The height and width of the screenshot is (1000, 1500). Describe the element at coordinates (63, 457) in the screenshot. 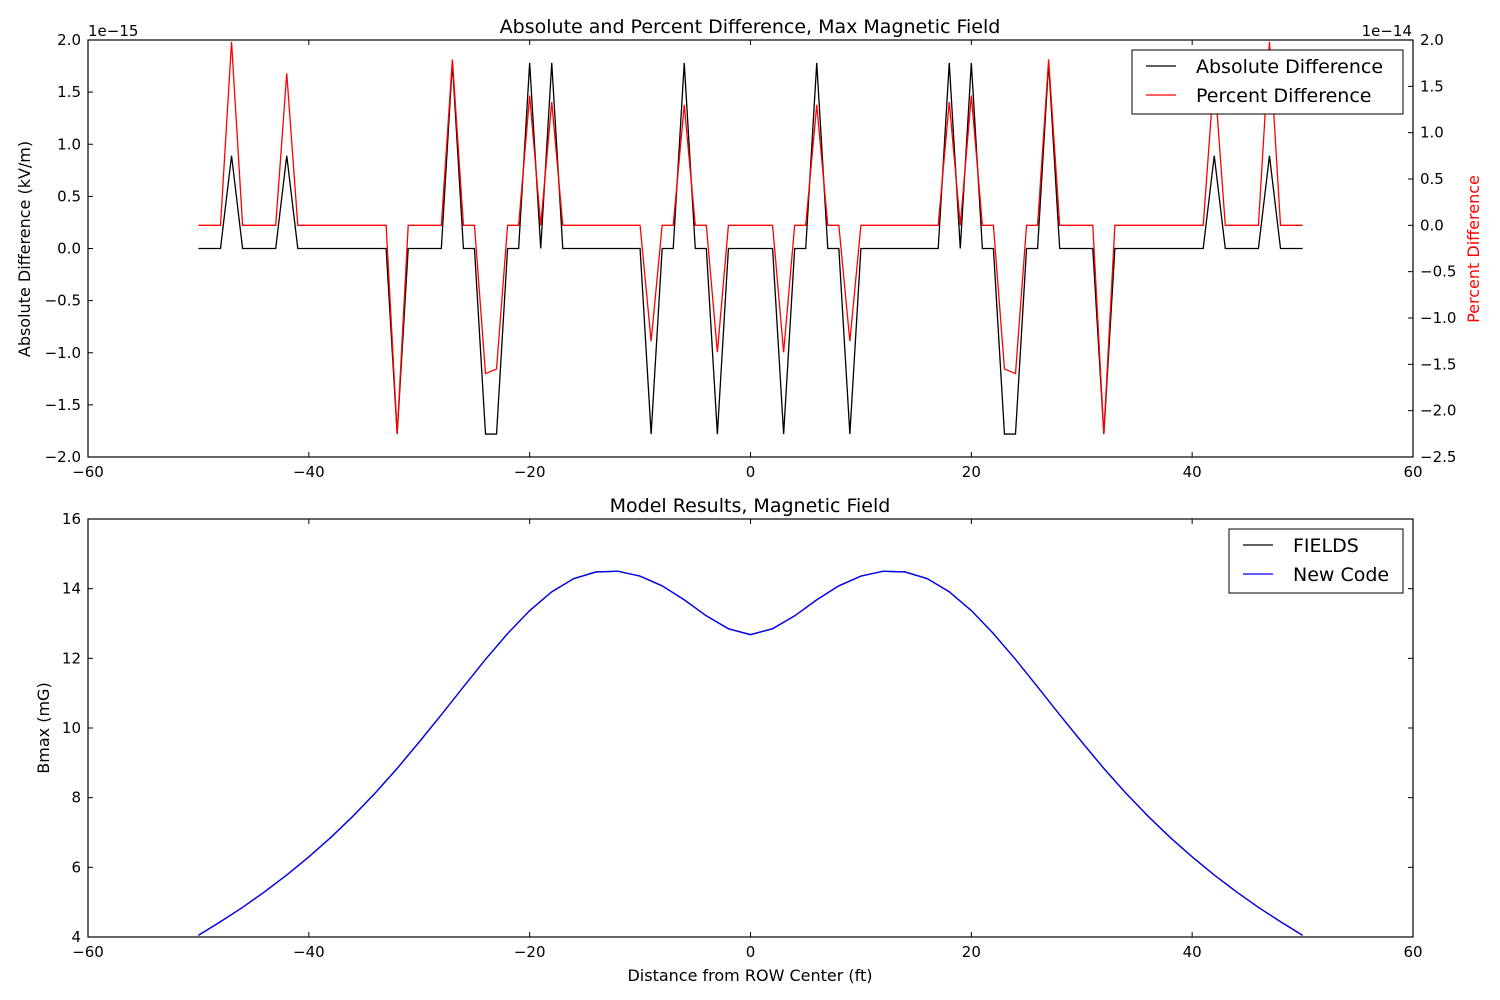

I see `y-tick-label: −2.0` at that location.